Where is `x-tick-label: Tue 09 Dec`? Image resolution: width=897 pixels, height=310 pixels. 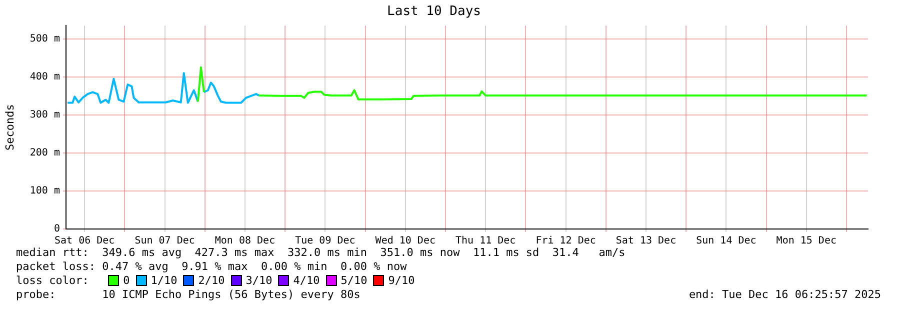 x-tick-label: Tue 09 Dec is located at coordinates (325, 241).